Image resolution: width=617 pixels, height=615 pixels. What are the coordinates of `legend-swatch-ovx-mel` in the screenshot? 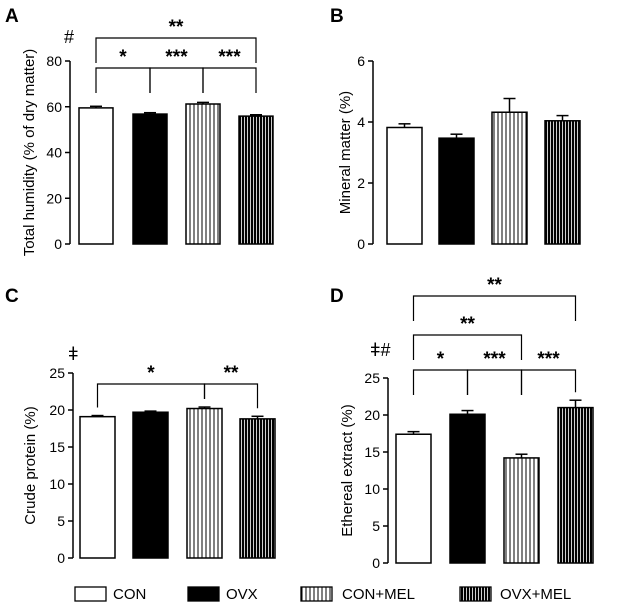 It's located at (475, 594).